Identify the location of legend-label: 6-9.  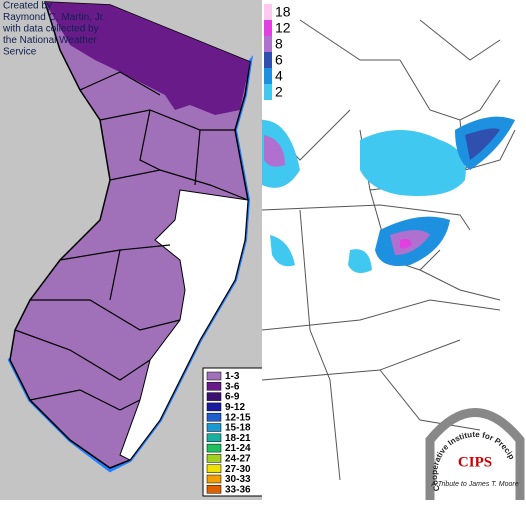
(232, 397).